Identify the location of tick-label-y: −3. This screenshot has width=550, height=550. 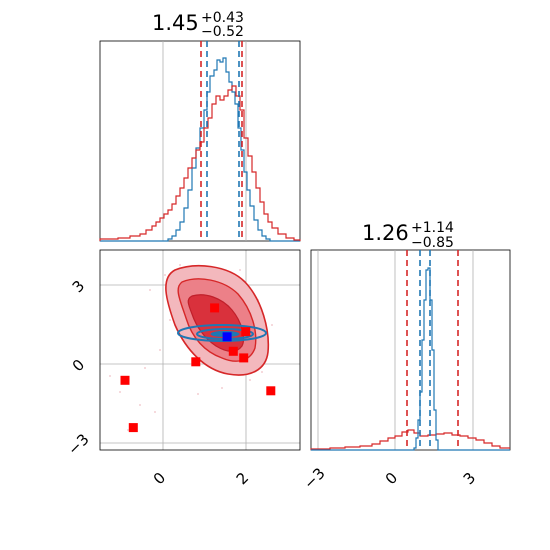
(78, 444).